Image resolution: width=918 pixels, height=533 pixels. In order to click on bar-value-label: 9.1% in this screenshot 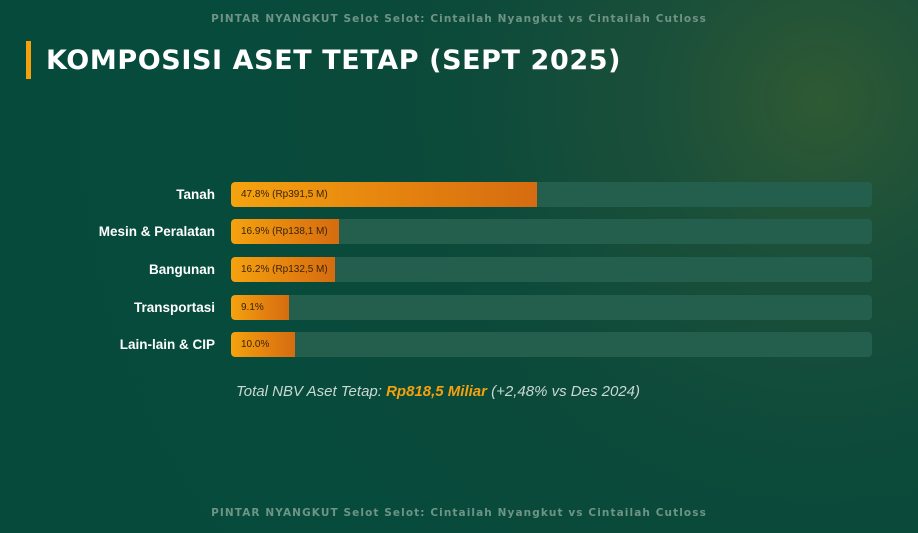, I will do `click(252, 307)`.